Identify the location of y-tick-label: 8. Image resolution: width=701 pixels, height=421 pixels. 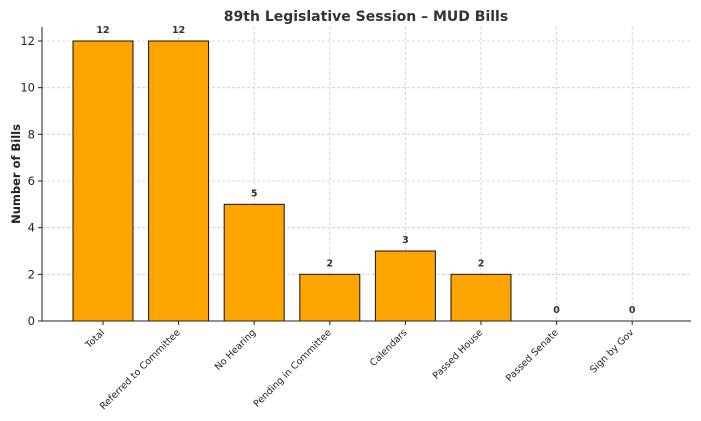
(31, 134).